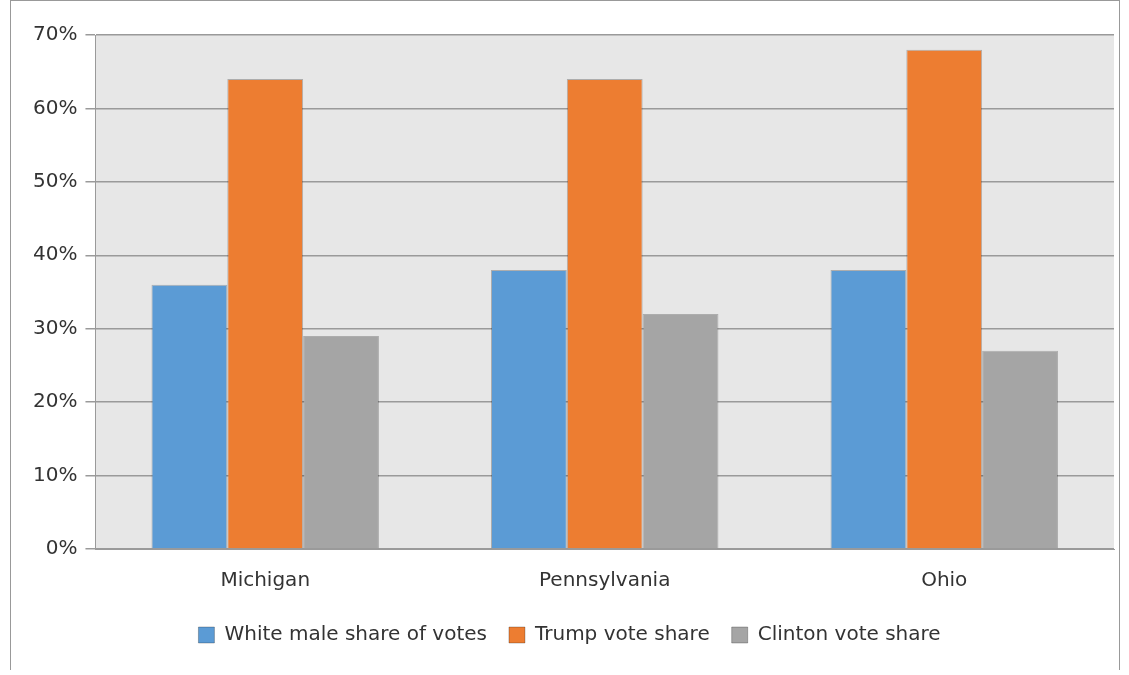  I want to click on y-tick-label: 60%, so click(55, 106).